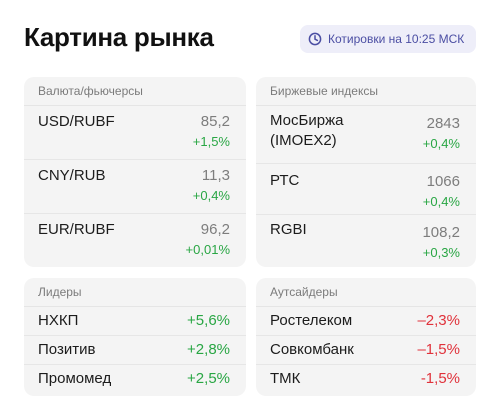 This screenshot has width=500, height=420. What do you see at coordinates (443, 123) in the screenshot?
I see `instrument-value: 2843` at bounding box center [443, 123].